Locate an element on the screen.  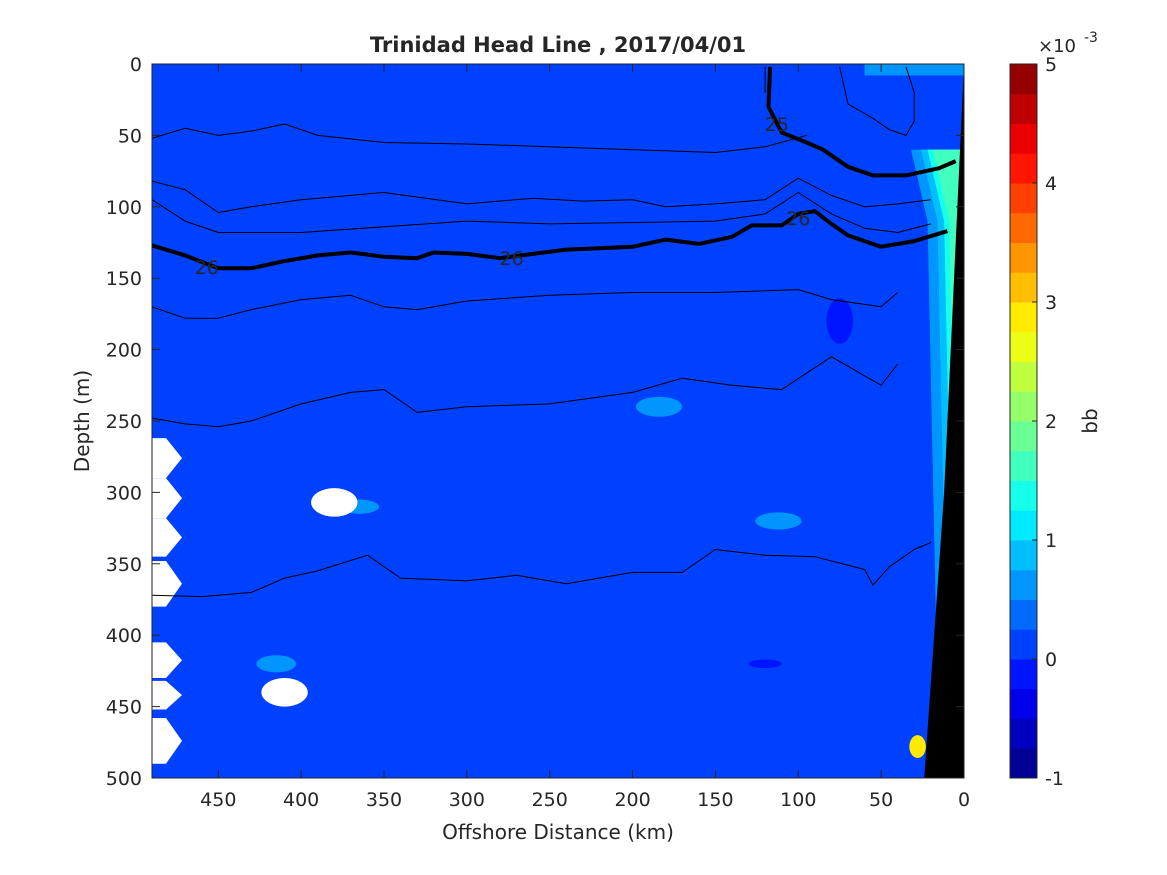
contour-label-0: 25 is located at coordinates (777, 125).